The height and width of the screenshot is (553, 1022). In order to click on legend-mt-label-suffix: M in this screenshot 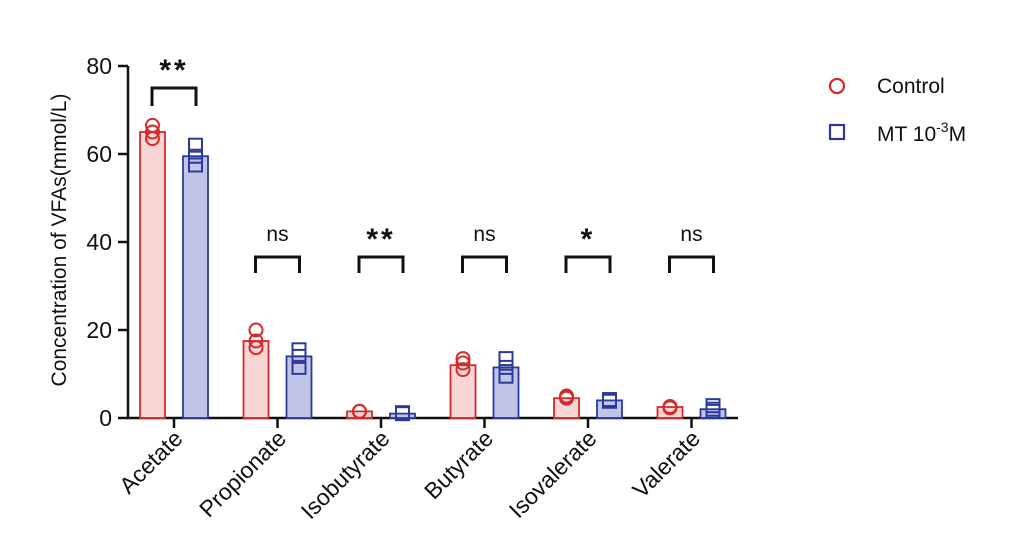, I will do `click(958, 134)`.